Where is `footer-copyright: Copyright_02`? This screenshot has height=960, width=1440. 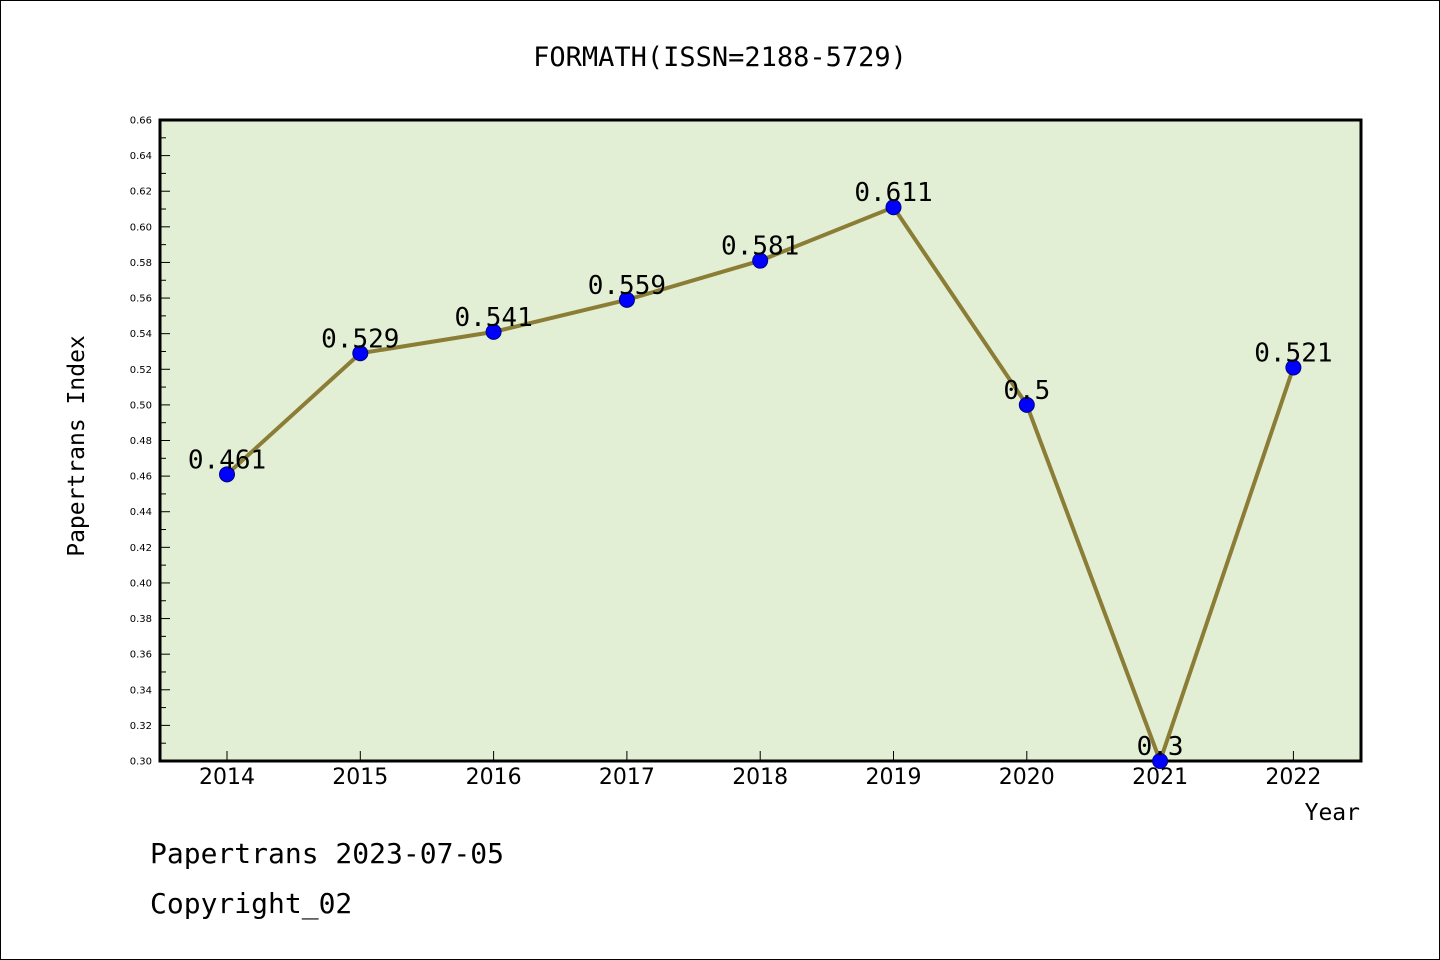 footer-copyright: Copyright_02 is located at coordinates (251, 904).